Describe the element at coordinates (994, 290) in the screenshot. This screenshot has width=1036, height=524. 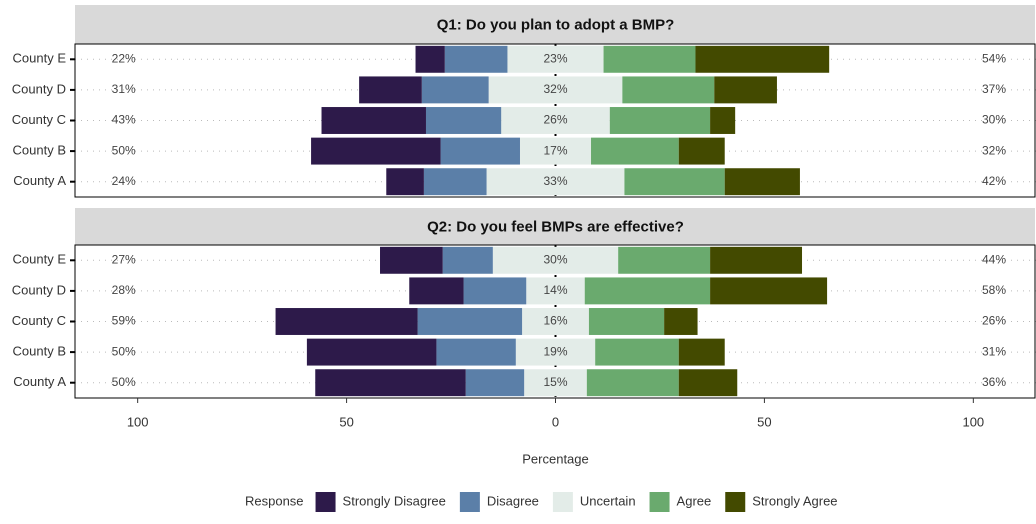
I see `right-total-label: 58%` at that location.